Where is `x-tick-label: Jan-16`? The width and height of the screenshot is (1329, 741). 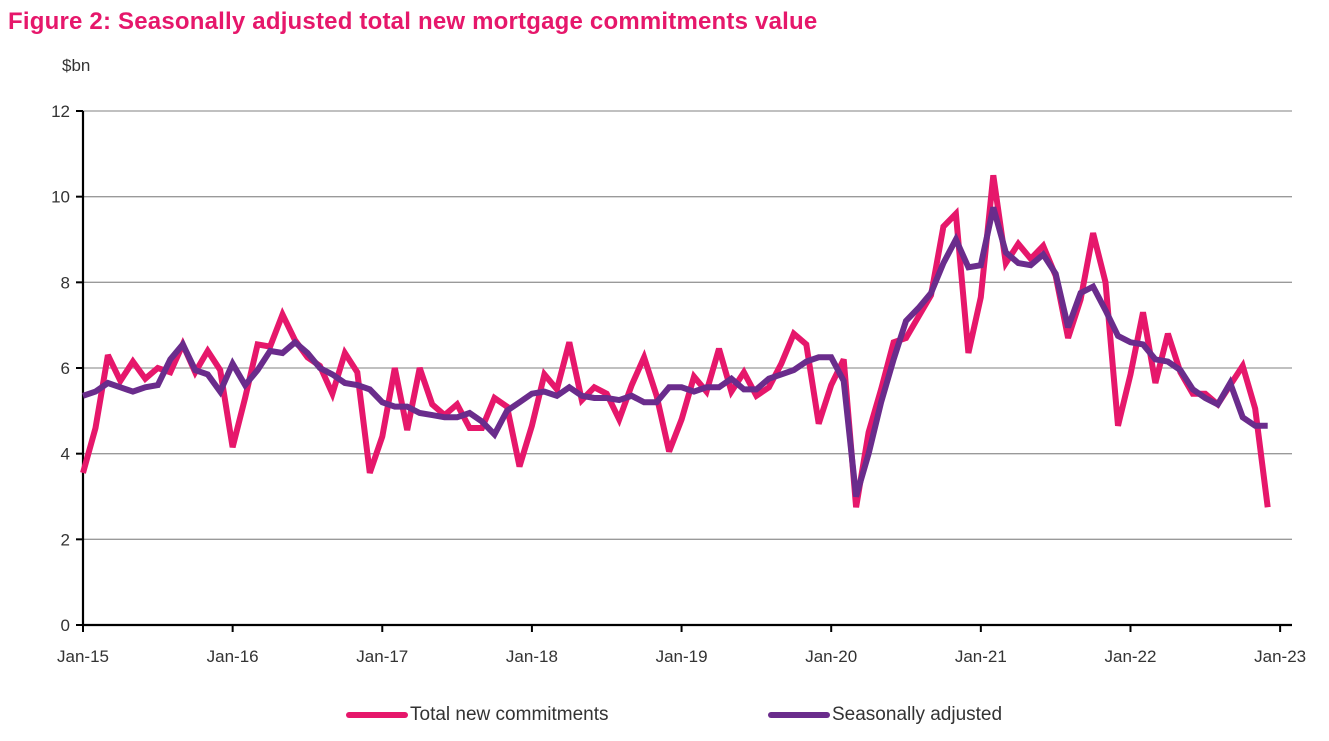
x-tick-label: Jan-16 is located at coordinates (233, 656).